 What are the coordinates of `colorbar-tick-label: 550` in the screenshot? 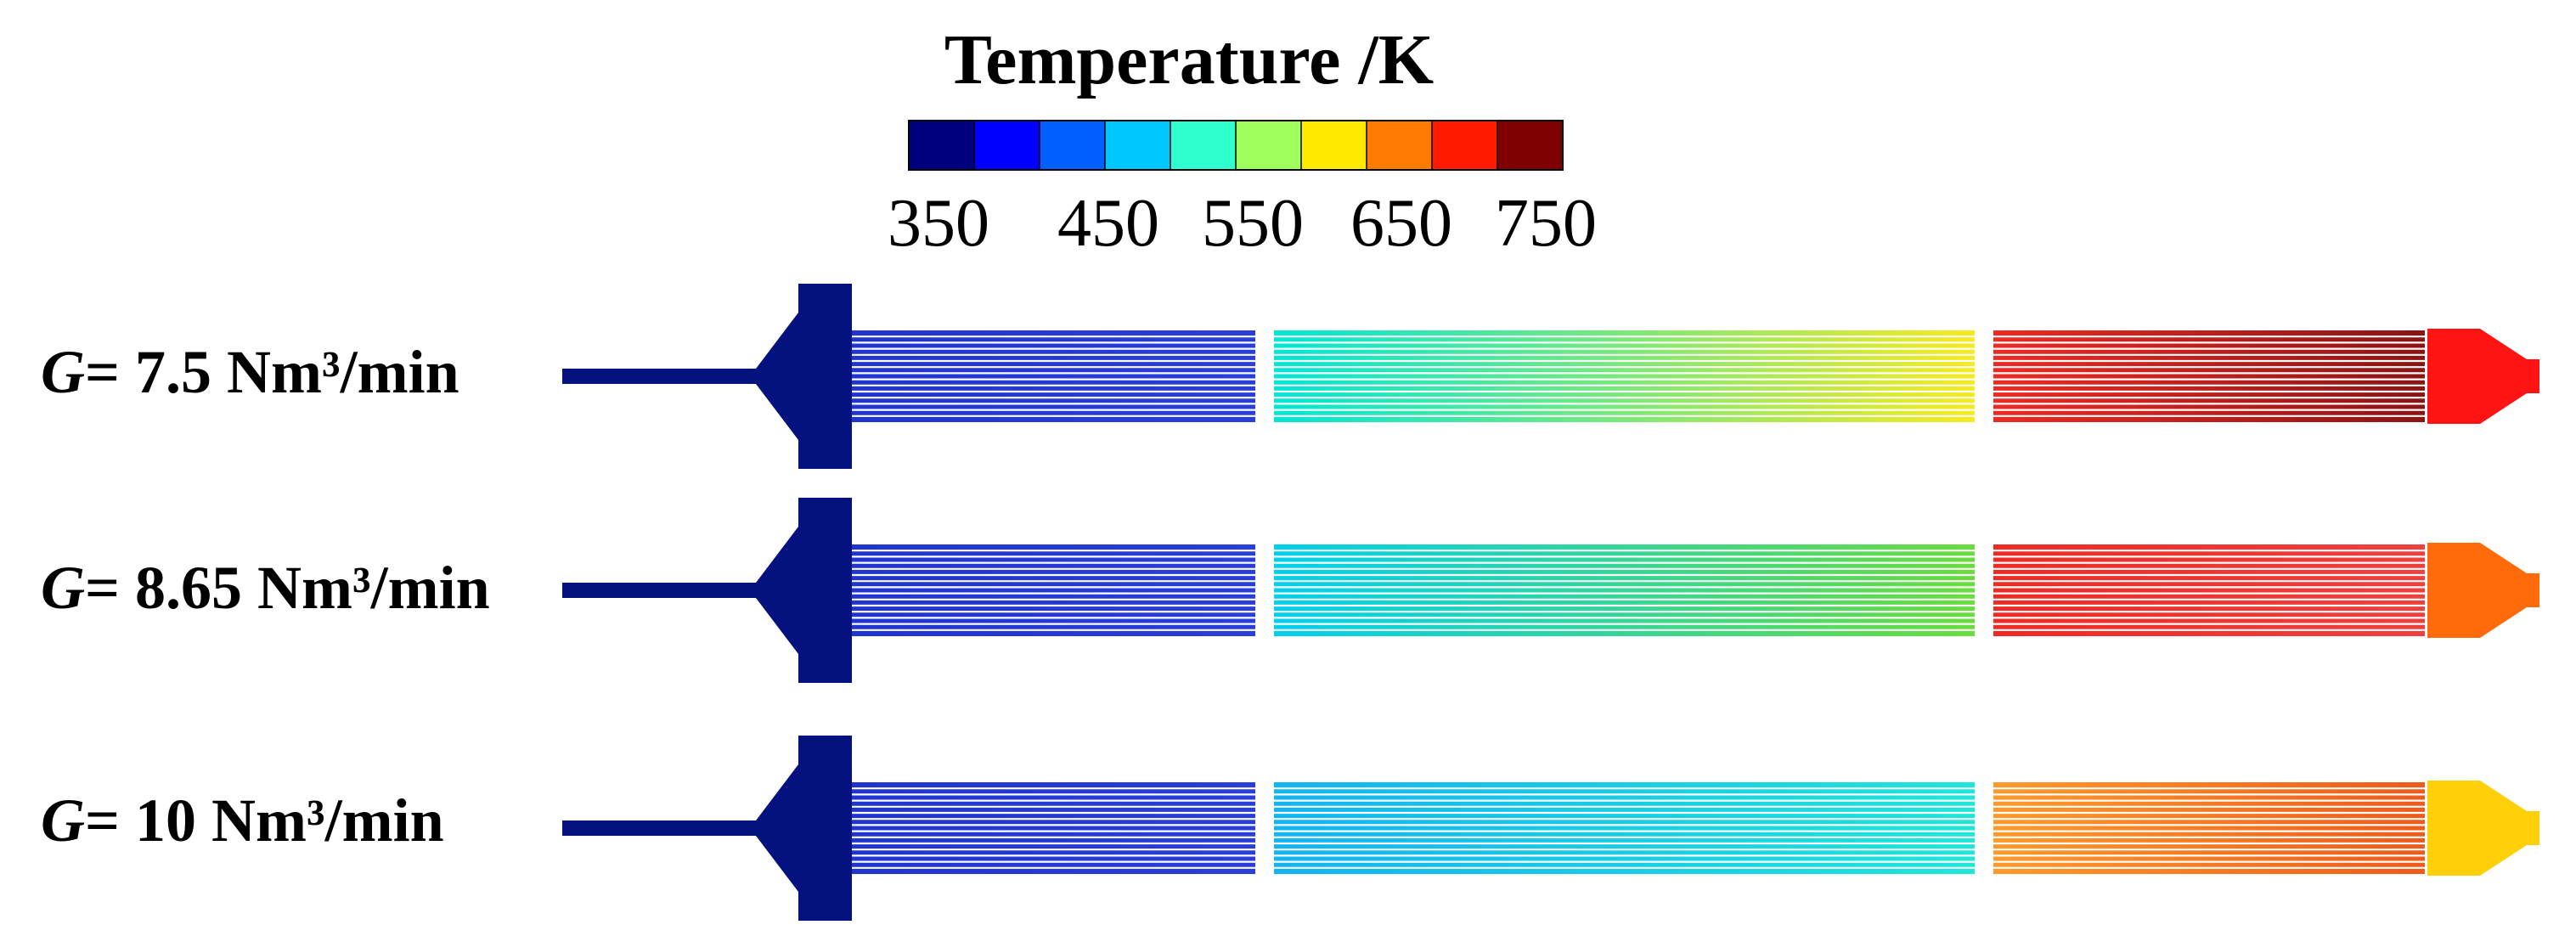 It's located at (1253, 223).